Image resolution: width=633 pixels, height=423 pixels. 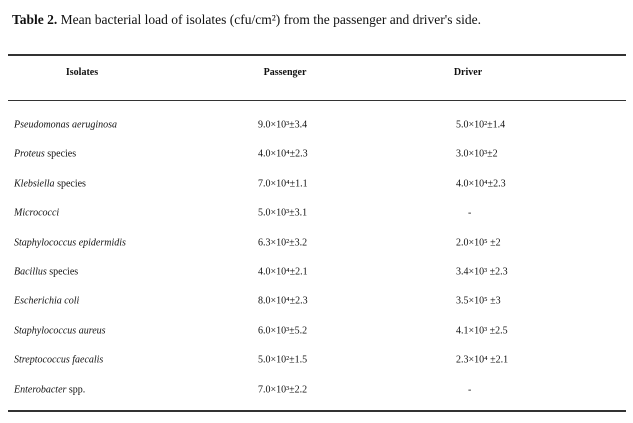 What do you see at coordinates (82, 72) in the screenshot?
I see `header-cell: Isolates` at bounding box center [82, 72].